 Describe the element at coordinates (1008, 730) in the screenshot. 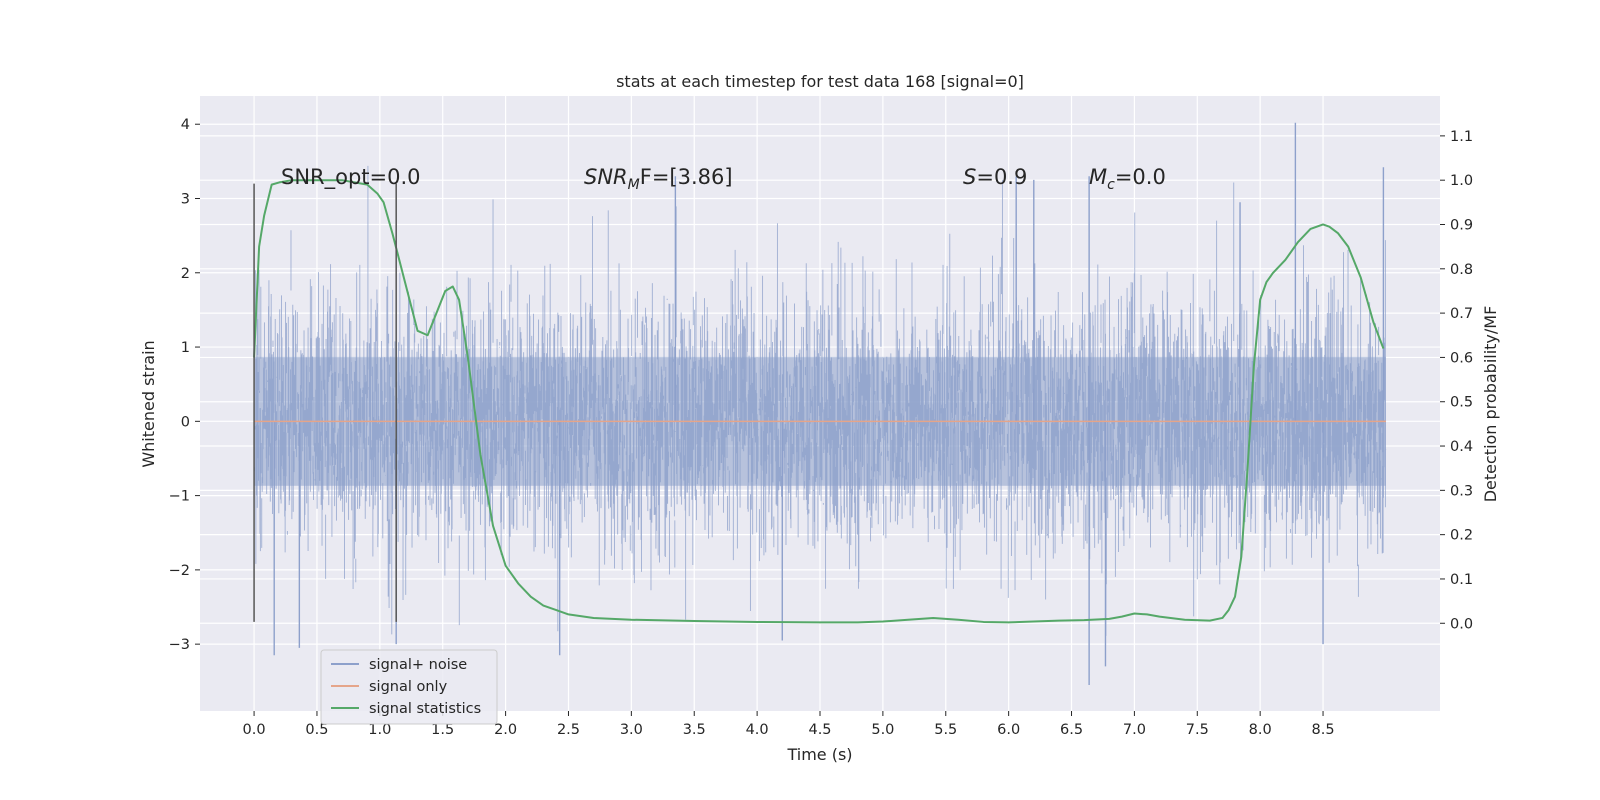

I see `x-tick-label: 6.0` at that location.